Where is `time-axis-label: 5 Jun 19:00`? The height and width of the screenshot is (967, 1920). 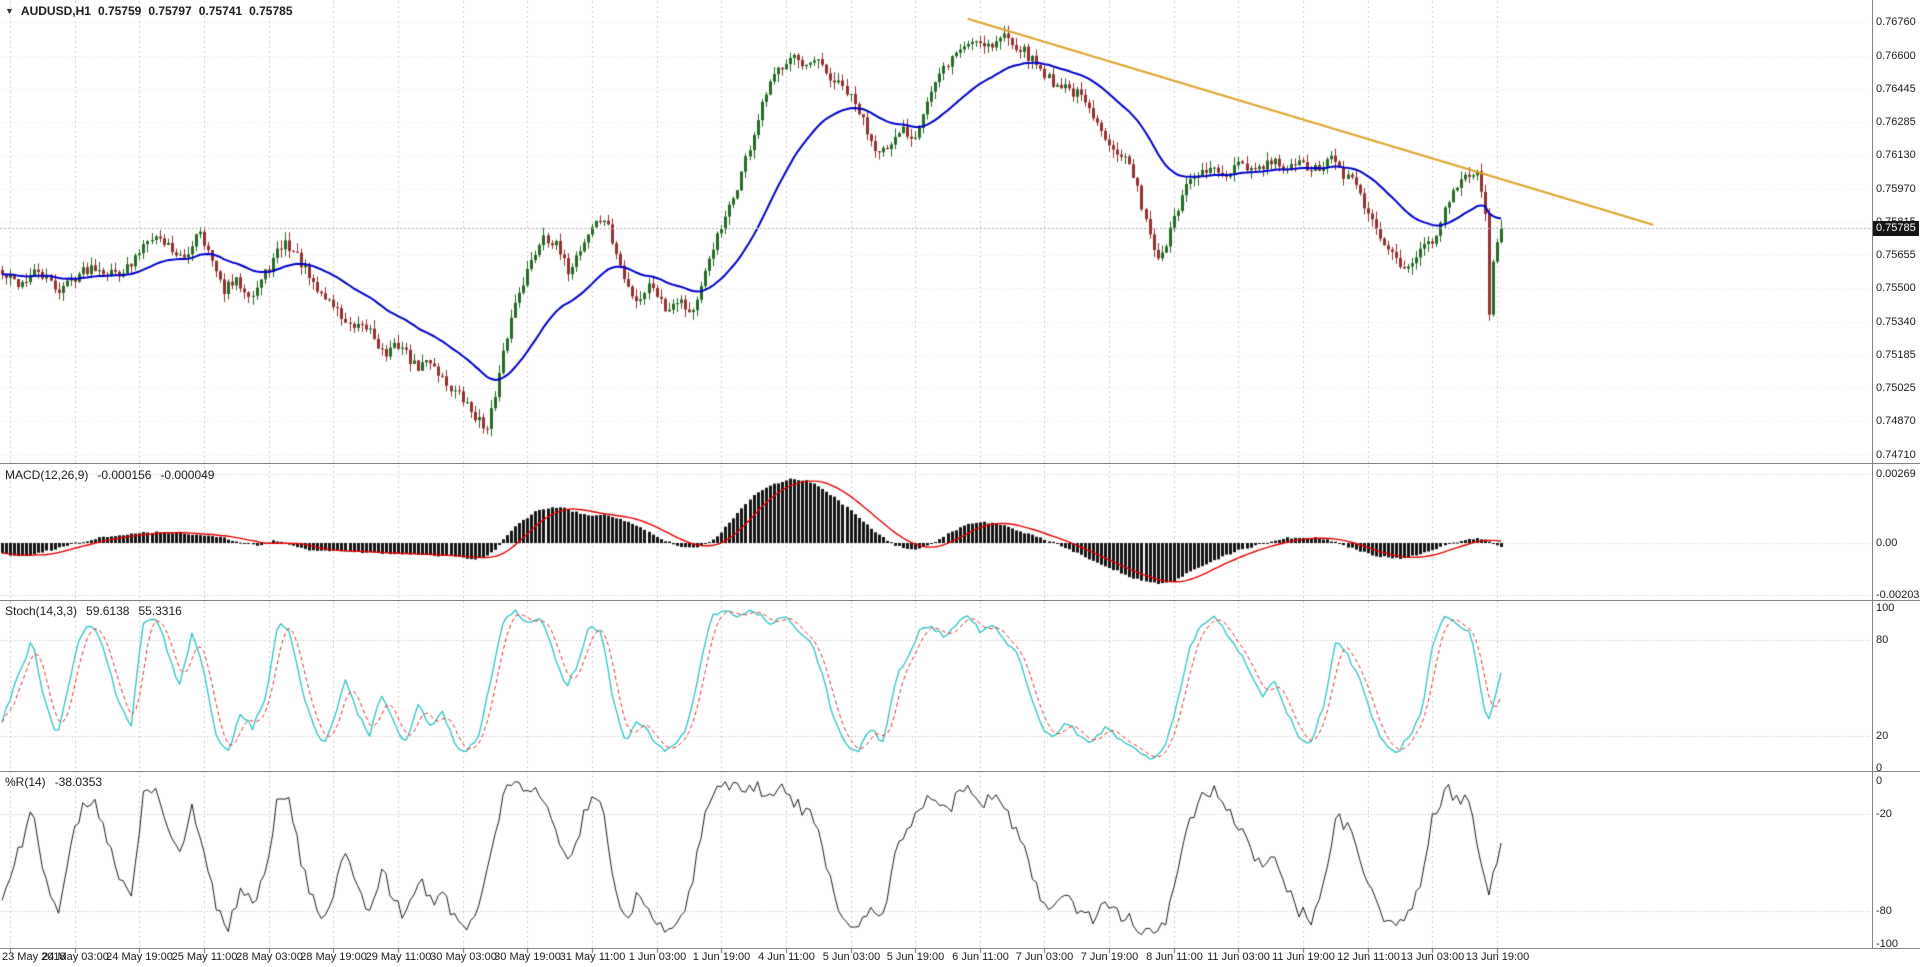 time-axis-label: 5 Jun 19:00 is located at coordinates (915, 957).